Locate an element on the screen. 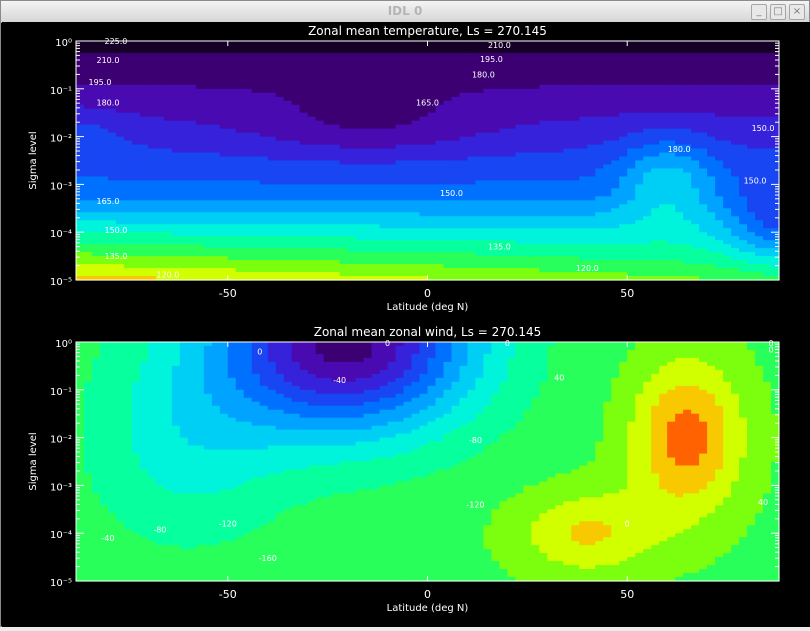  maximize-button: □ is located at coordinates (778, 12).